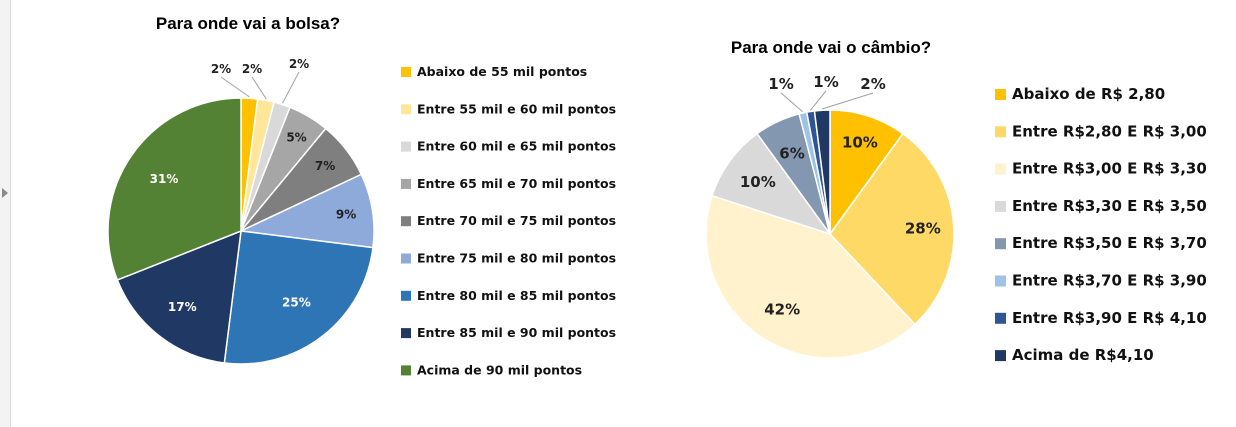 The image size is (1236, 427). Describe the element at coordinates (516, 332) in the screenshot. I see `chart-1-legend-label-8: Entre 85 mil e 90 mil pontos` at that location.